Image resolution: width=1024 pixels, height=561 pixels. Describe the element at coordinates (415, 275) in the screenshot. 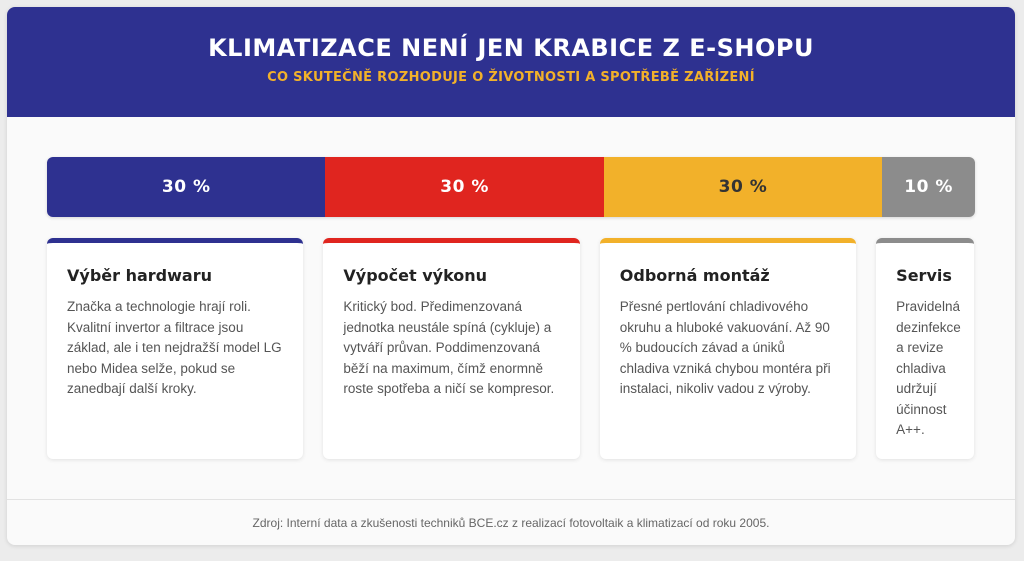

I see `factor-card-title: Výpočet výkonu` at that location.